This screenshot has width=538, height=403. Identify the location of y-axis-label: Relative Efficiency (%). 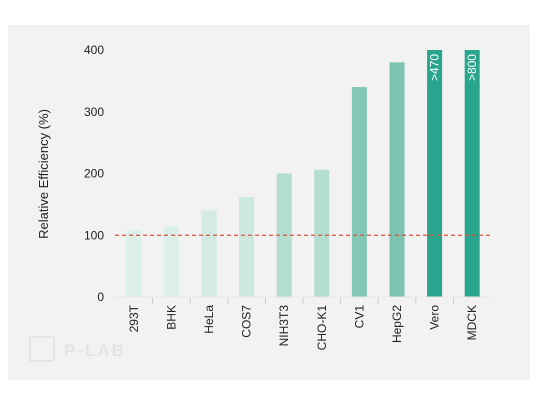
(43, 174).